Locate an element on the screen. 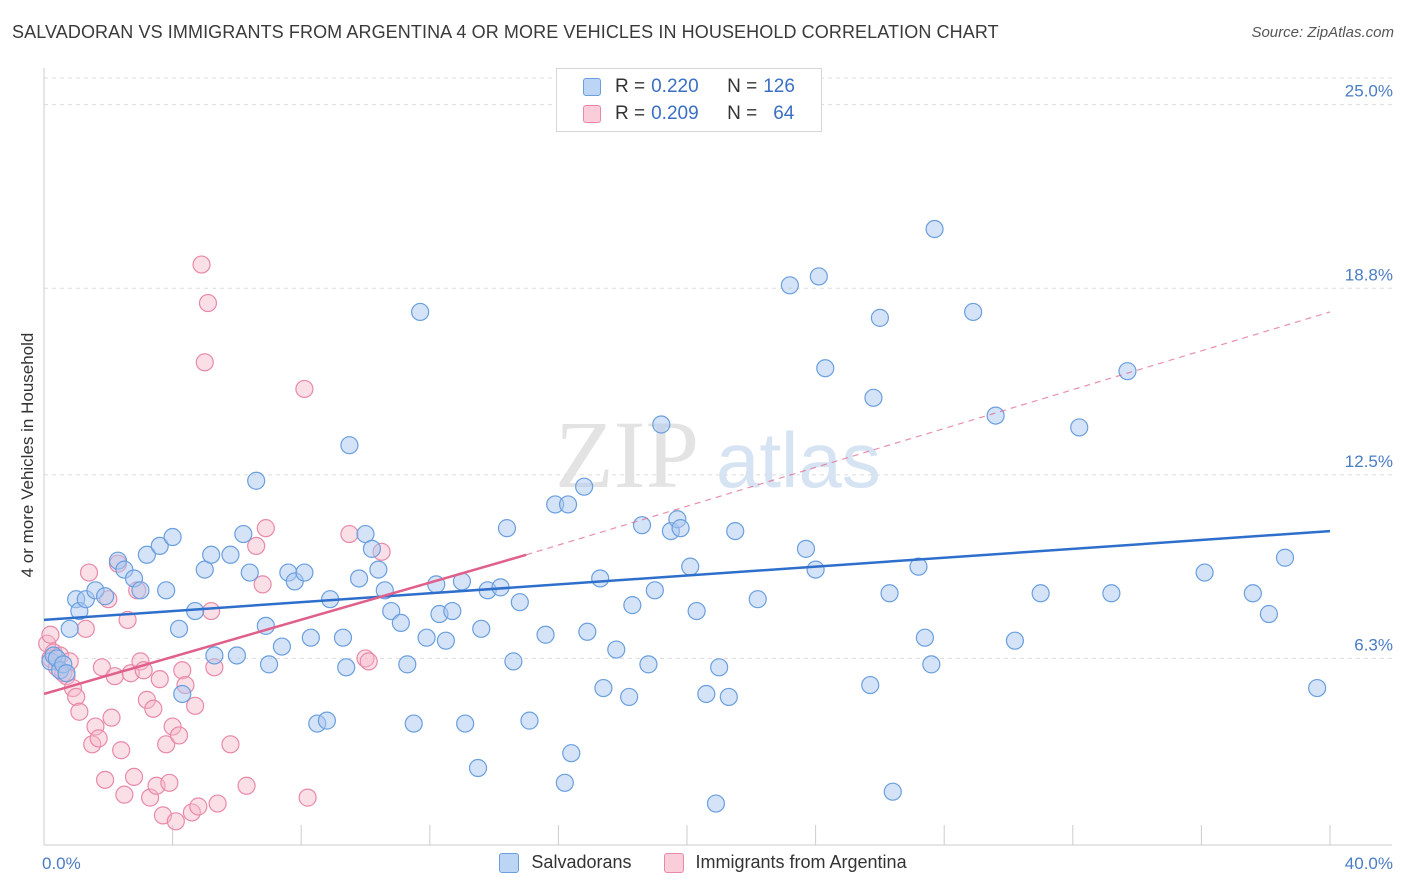 The height and width of the screenshot is (892, 1406). legend-n-value: 64 is located at coordinates (784, 113).